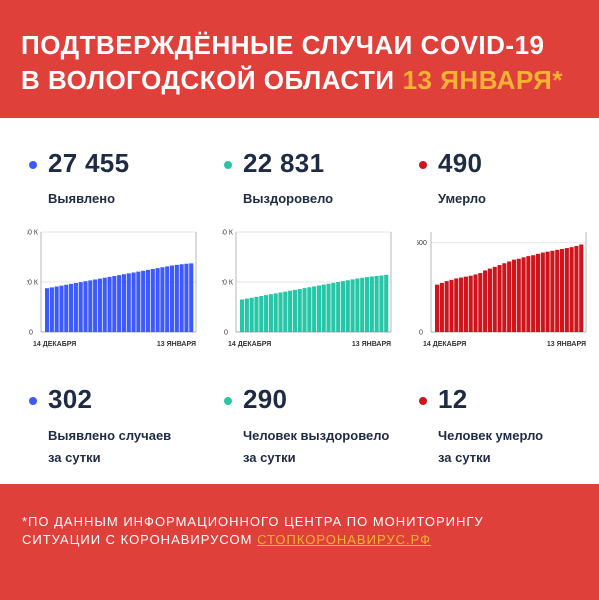  I want to click on deaths-chart: 0 500 14 ДЕКАБРЯ 13 ЯНВАРЯ, so click(502, 289).